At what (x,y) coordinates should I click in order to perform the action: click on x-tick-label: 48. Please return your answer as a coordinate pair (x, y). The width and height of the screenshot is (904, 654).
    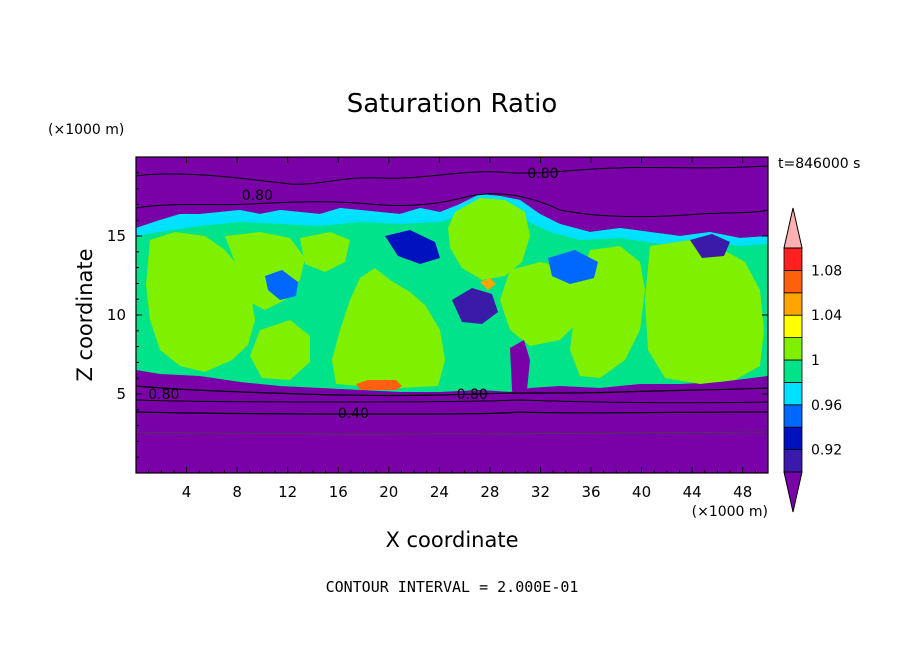
    Looking at the image, I should click on (742, 492).